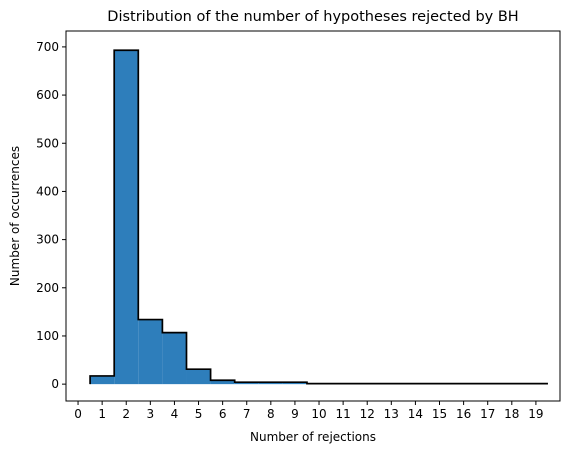  I want to click on y-tick-label: 600, so click(47, 95).